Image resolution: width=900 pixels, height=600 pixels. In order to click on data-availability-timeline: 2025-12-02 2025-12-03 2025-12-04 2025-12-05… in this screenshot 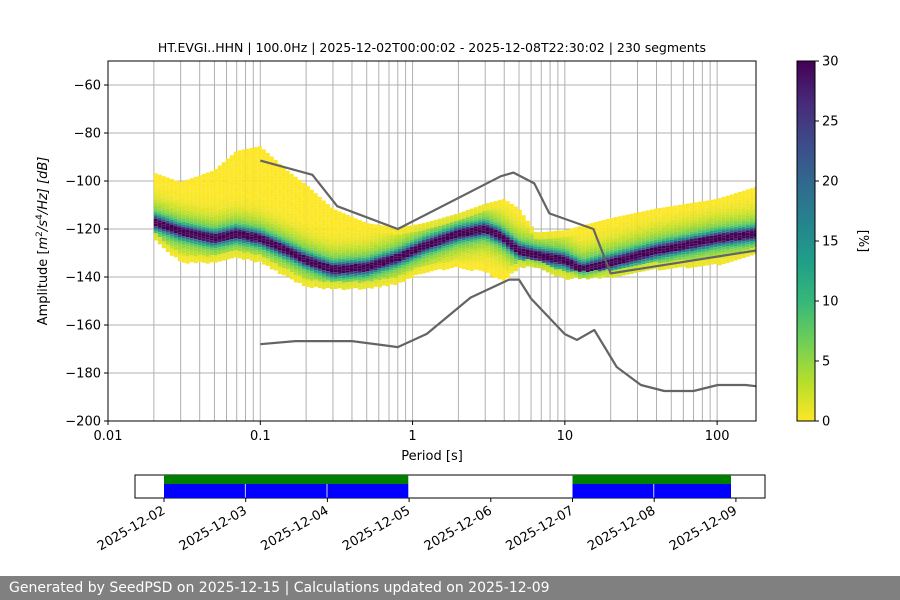, I will do `click(430, 514)`.